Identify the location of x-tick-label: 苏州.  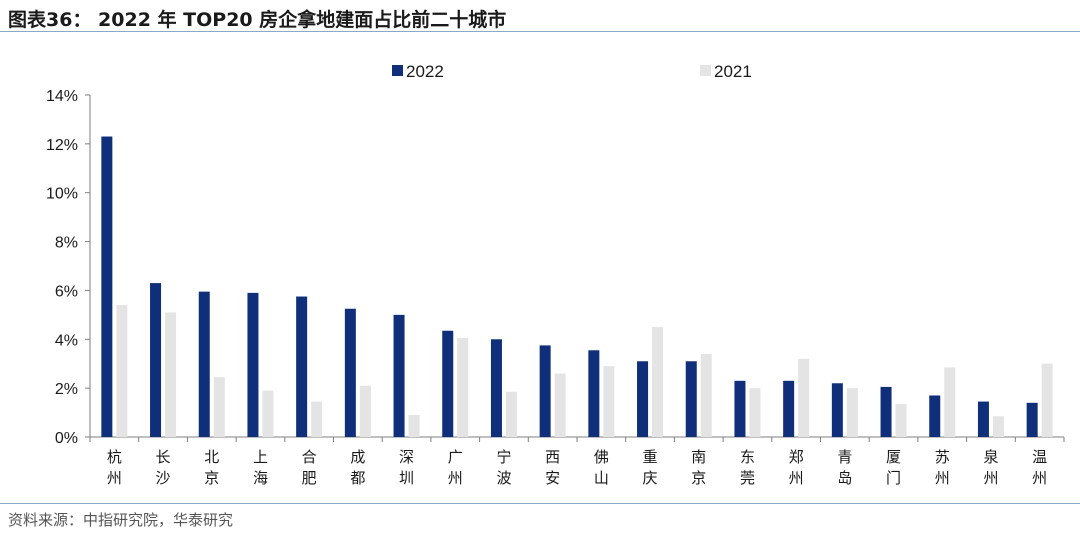
(942, 467).